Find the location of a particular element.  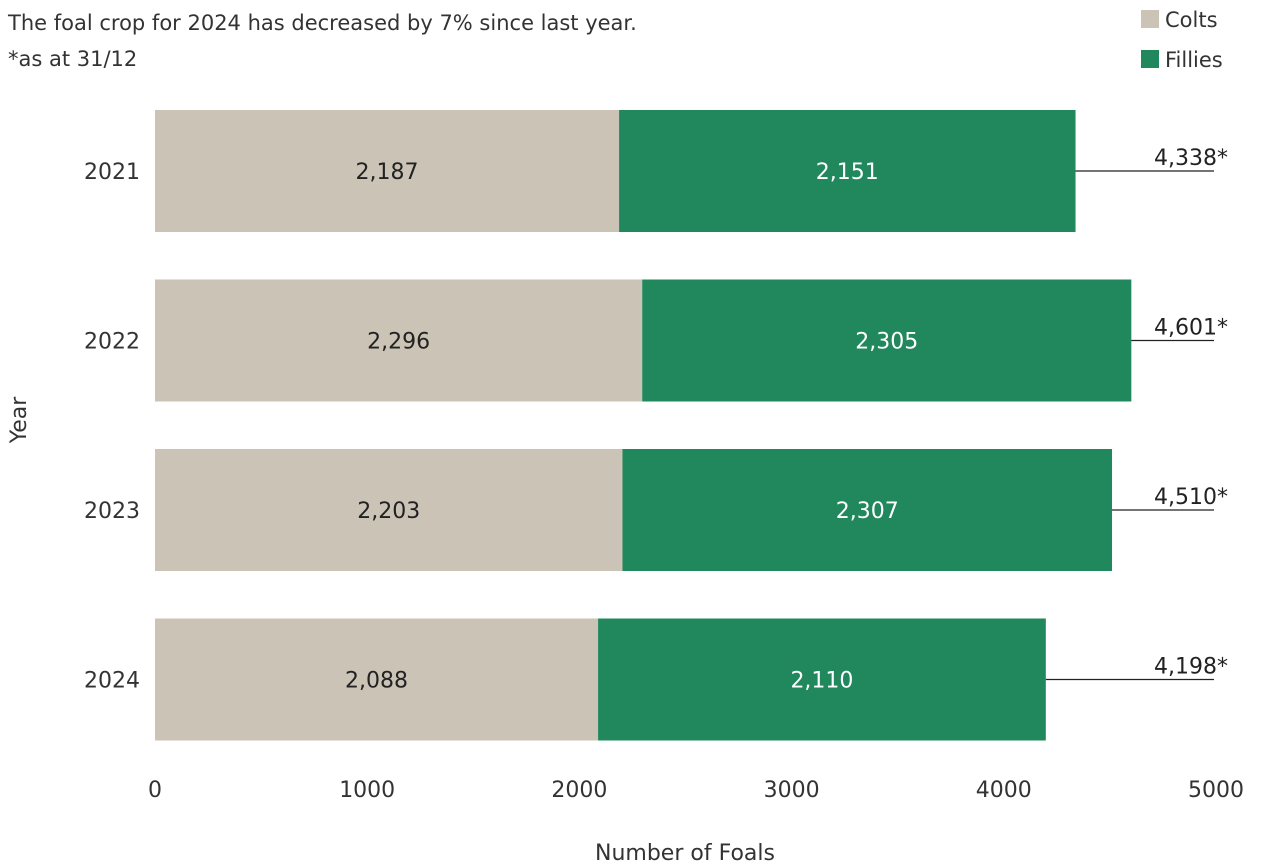

bar-label-colts-2022: 2,296 is located at coordinates (398, 342).